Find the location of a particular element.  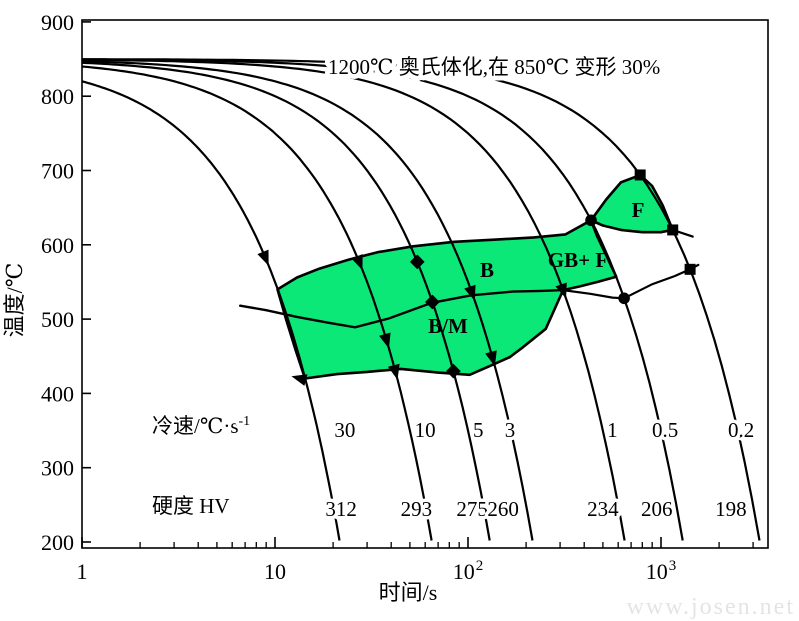

region-ferrite is located at coordinates (632, 203).